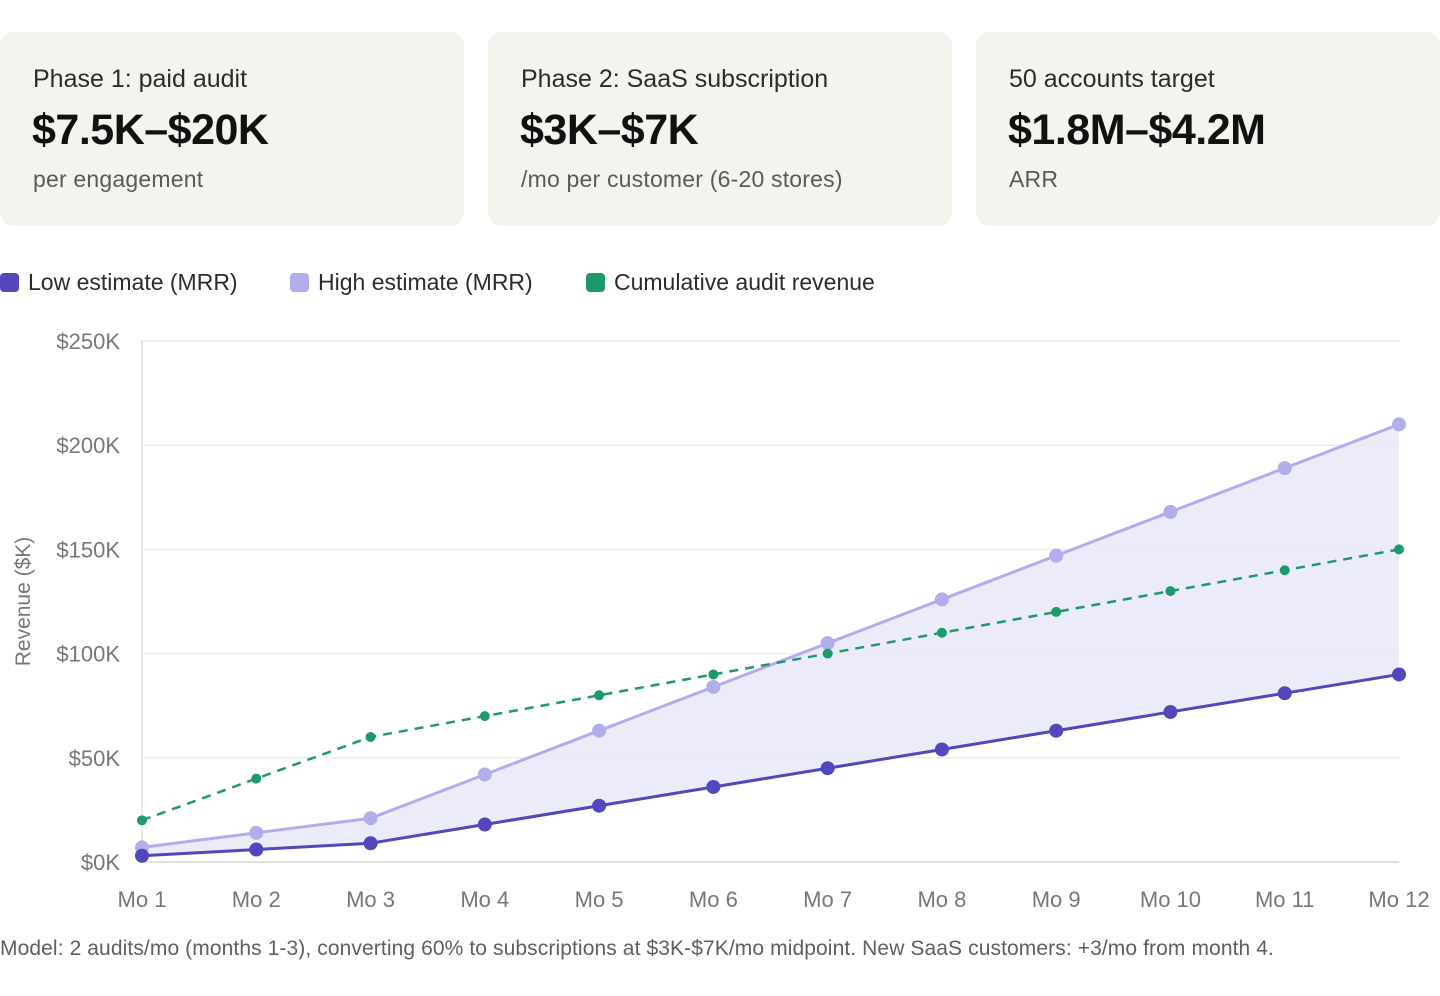  What do you see at coordinates (599, 899) in the screenshot?
I see `x-tick-label: Mo 5` at bounding box center [599, 899].